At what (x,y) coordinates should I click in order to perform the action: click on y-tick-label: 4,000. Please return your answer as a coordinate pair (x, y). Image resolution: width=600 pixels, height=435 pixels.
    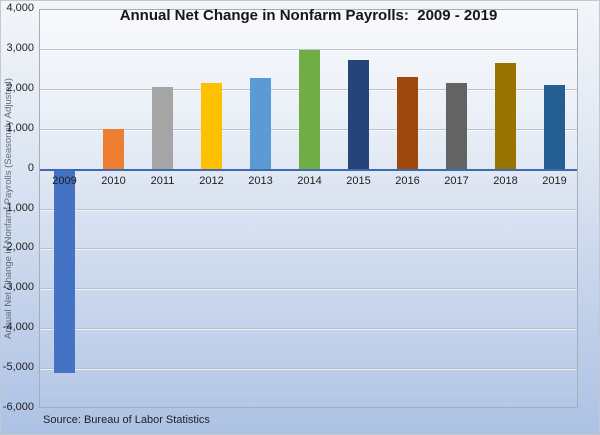
    Looking at the image, I should click on (20, 8).